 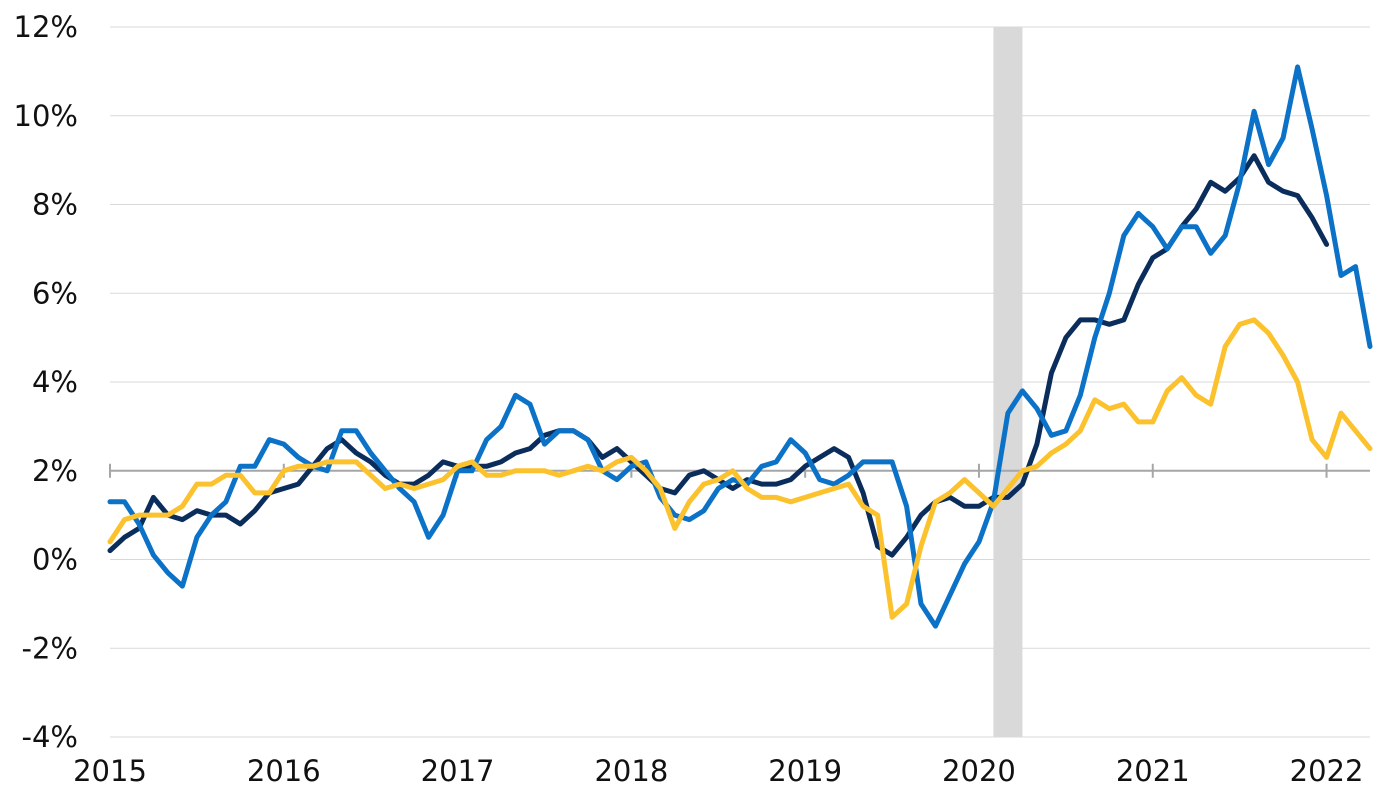 I want to click on y-tick-label: -2%, so click(x=50, y=648).